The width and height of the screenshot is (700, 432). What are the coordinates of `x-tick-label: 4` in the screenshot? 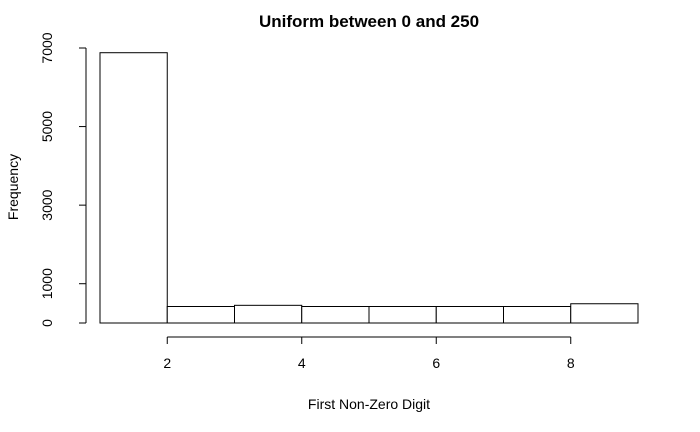 It's located at (302, 363).